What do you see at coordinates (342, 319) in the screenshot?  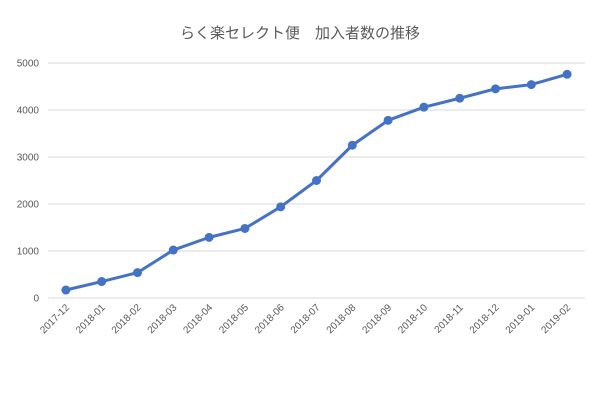 I see `x-tick-label: 2018-08` at bounding box center [342, 319].